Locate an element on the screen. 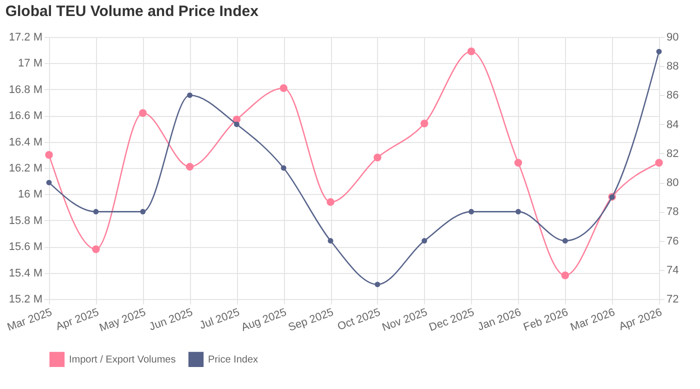 The height and width of the screenshot is (389, 700). y2-tick-label: 80 is located at coordinates (672, 183).